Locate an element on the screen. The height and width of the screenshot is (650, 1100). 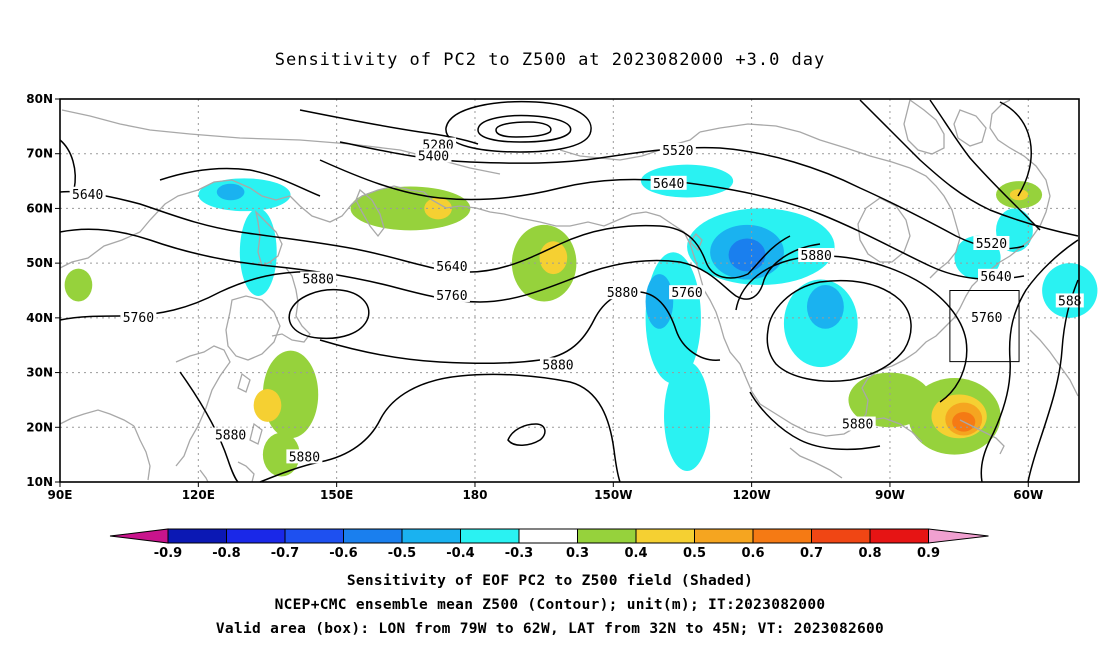
contour-5880-west is located at coordinates (209, 427).